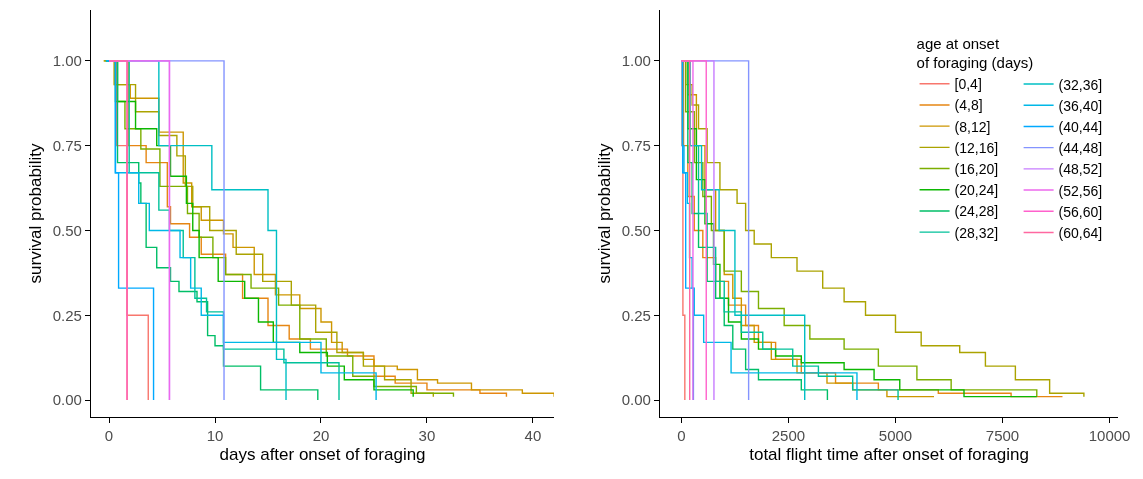  What do you see at coordinates (1080, 105) in the screenshot?
I see `legend-label: (36,40]` at bounding box center [1080, 105].